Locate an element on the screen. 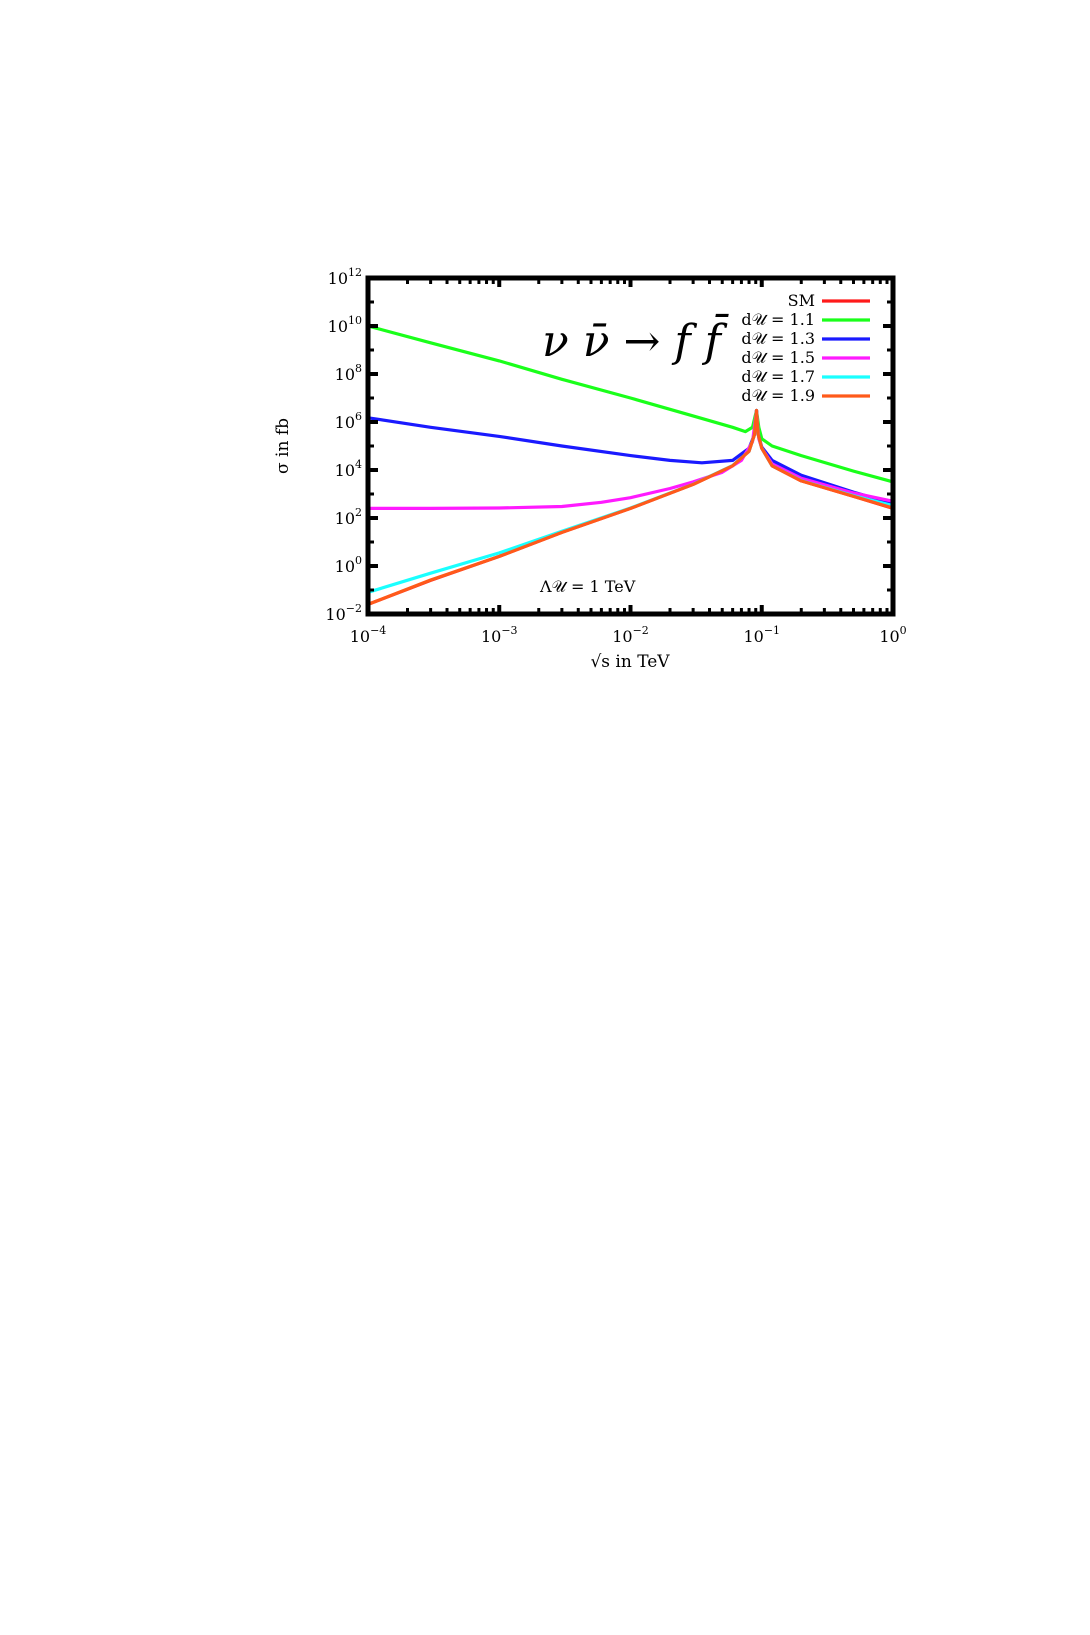 Image resolution: width=1090 pixels, height=1635 pixels. legend-label-1: d𝒰 = 1.1 is located at coordinates (778, 319).